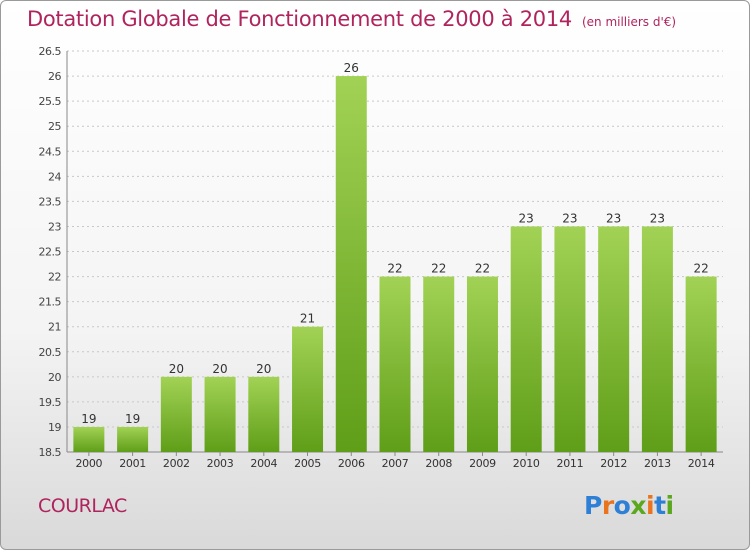 This screenshot has width=750, height=550. What do you see at coordinates (263, 463) in the screenshot?
I see `x-tick-label: 2004` at bounding box center [263, 463].